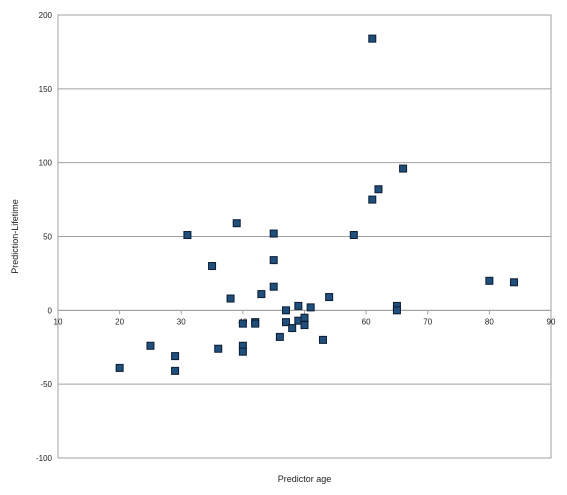 Image resolution: width=567 pixels, height=495 pixels. Describe the element at coordinates (551, 321) in the screenshot. I see `x-tick-label: 90` at that location.